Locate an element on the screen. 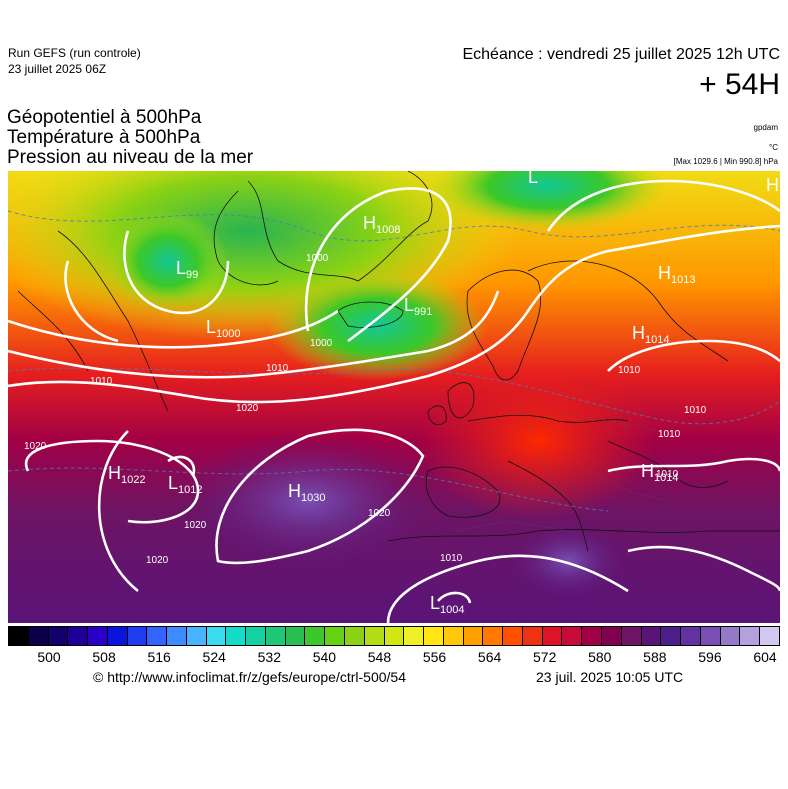 Image resolution: width=788 pixels, height=789 pixels. parameter-pressure: Pression au niveau de la mer is located at coordinates (130, 157).